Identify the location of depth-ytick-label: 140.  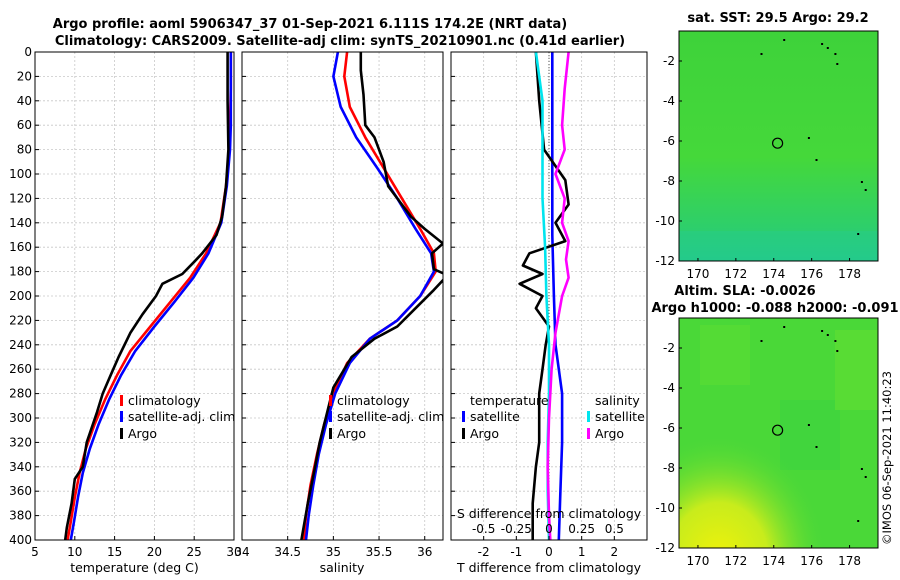
(20, 223).